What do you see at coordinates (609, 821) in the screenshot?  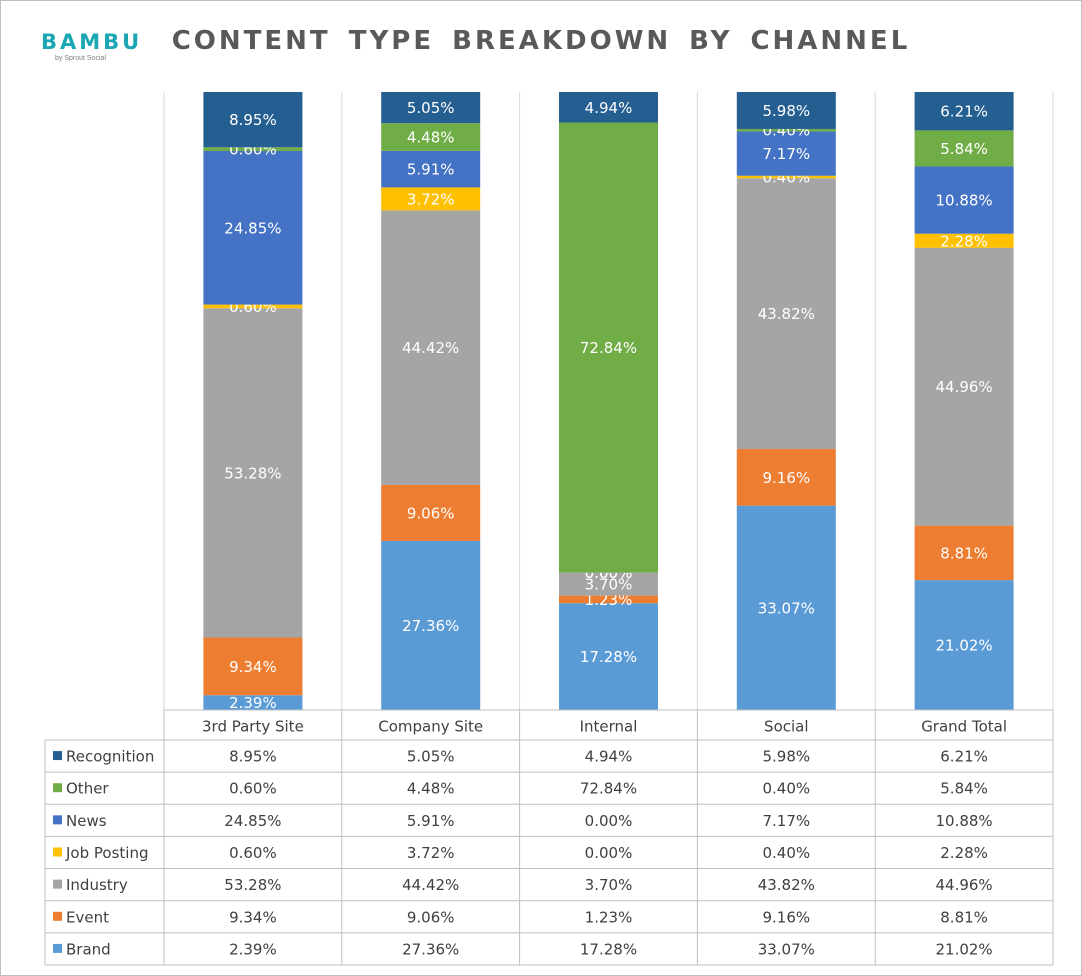 I see `table-cell-news-internal: 0.00%` at bounding box center [609, 821].